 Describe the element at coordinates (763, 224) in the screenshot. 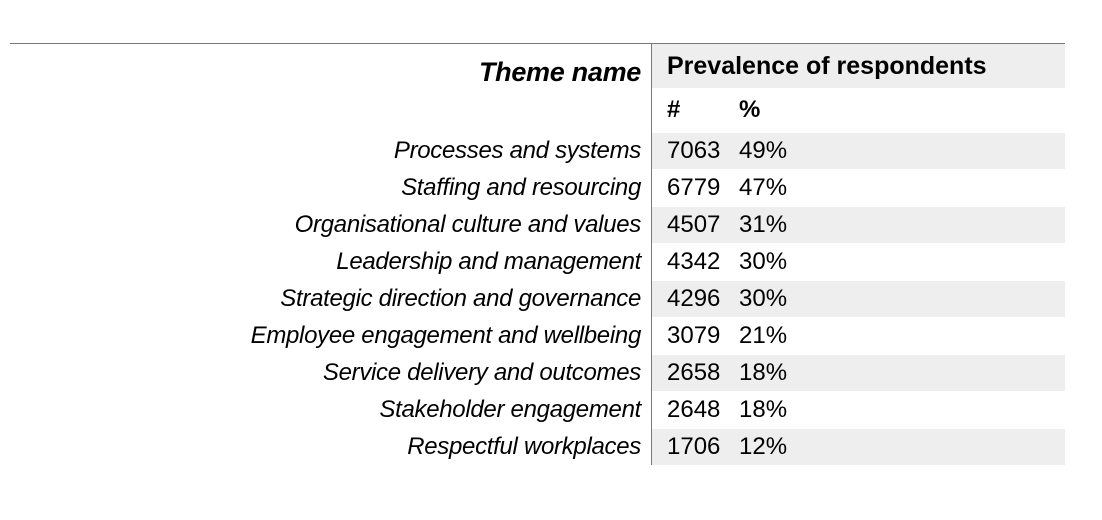

I see `percent-cell: 31%` at that location.